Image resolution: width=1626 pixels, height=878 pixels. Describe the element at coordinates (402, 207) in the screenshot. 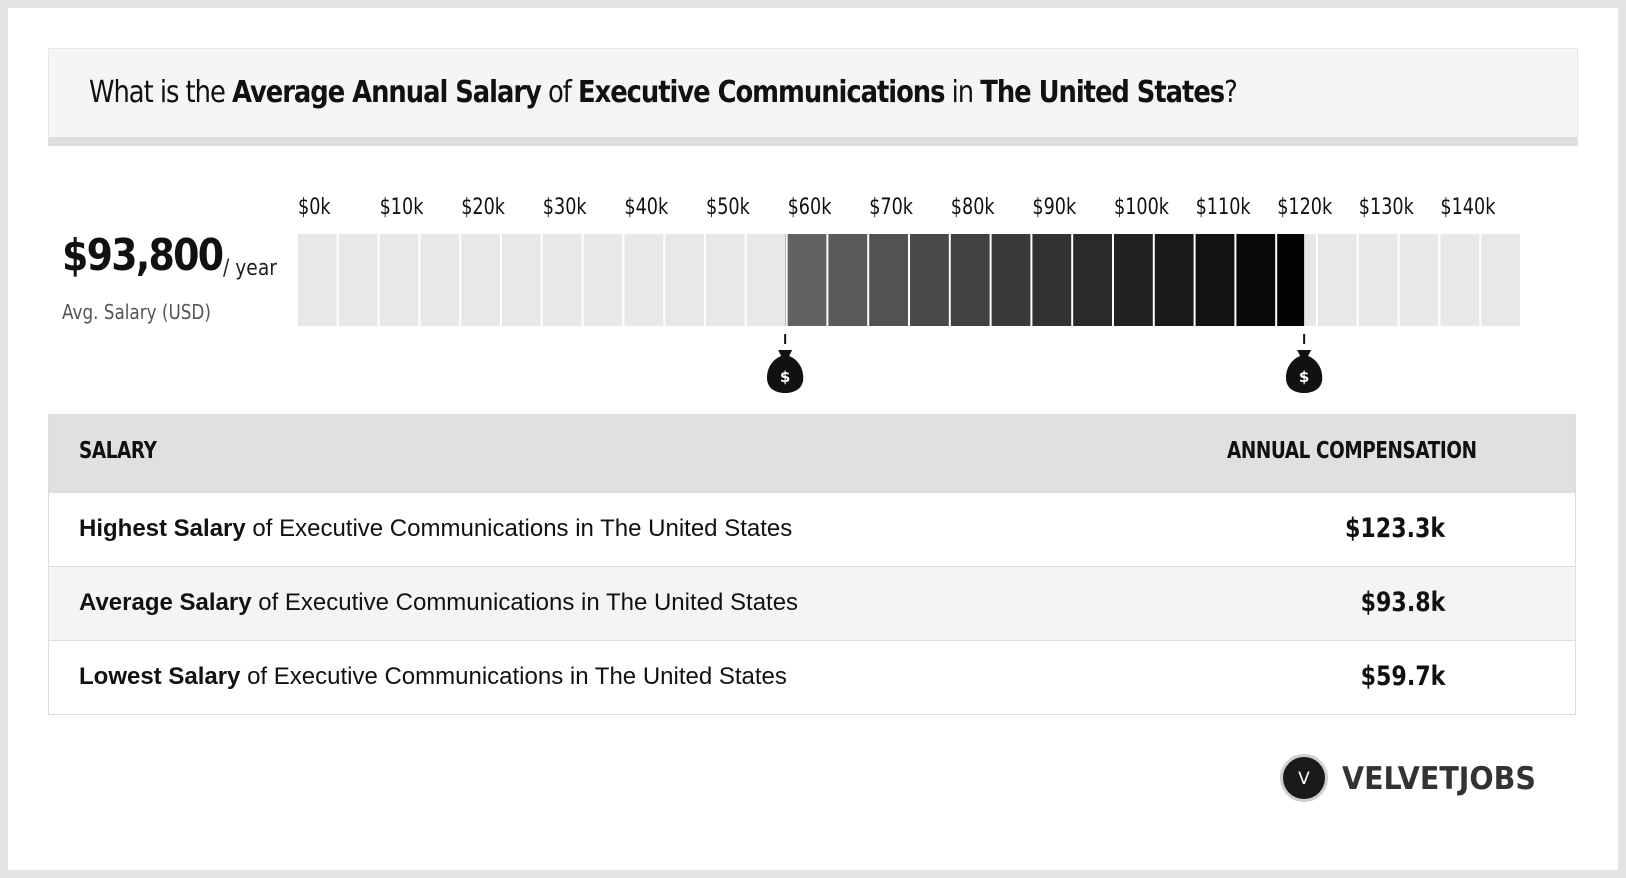

I see `tick-label: $10k` at that location.